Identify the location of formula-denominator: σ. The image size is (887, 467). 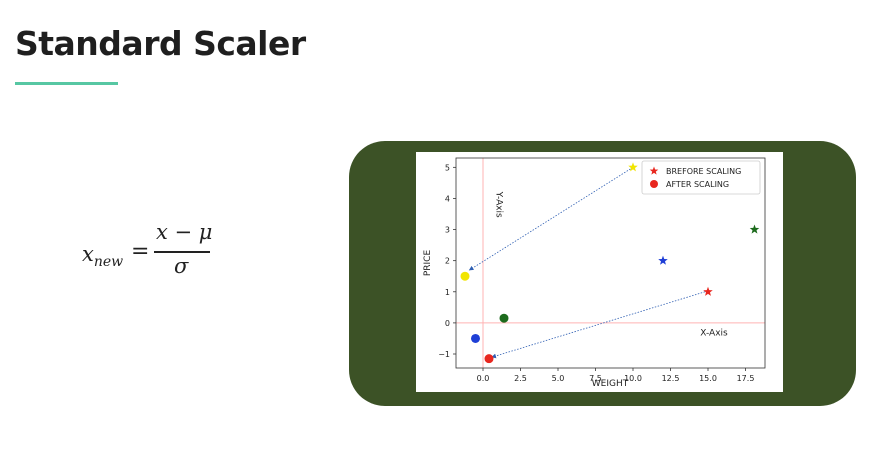
(181, 266).